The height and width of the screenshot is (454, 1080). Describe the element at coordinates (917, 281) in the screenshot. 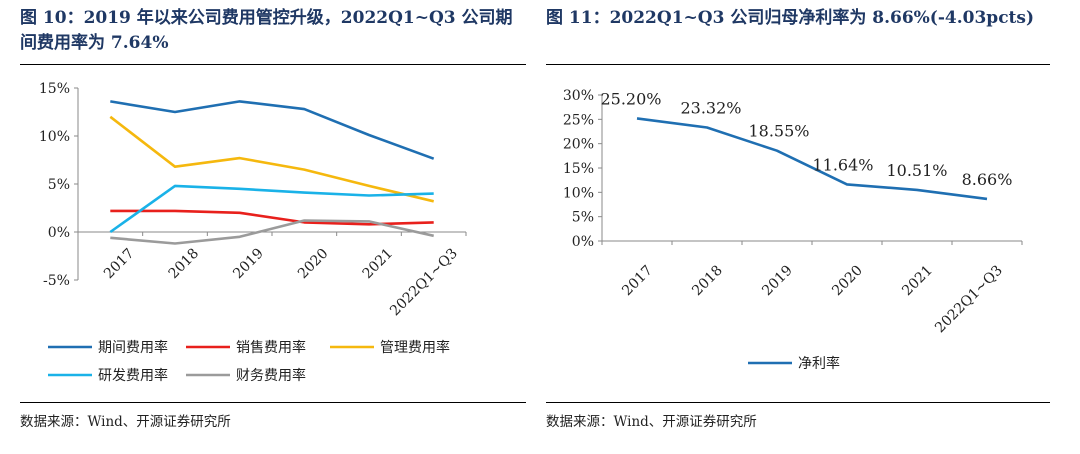

I see `right-x-category-label: 2021` at that location.